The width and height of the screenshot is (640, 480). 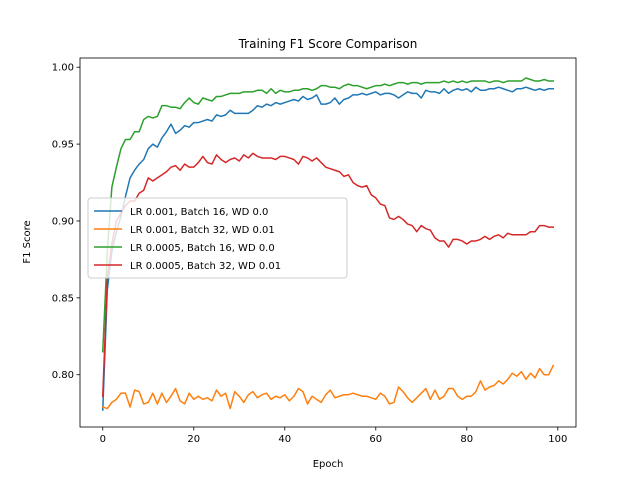 What do you see at coordinates (284, 439) in the screenshot?
I see `x-tick-label: 40` at bounding box center [284, 439].